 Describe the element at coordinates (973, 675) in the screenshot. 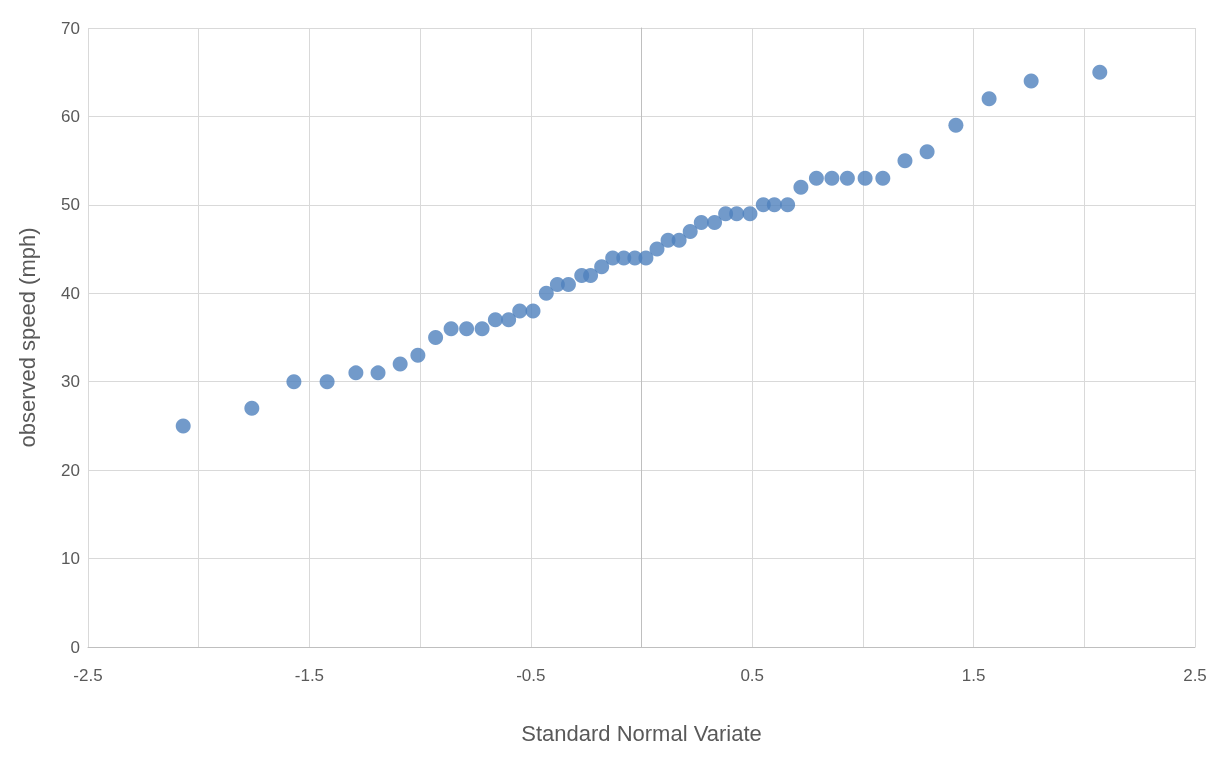

I see `x-tick-label: 1.5` at that location.